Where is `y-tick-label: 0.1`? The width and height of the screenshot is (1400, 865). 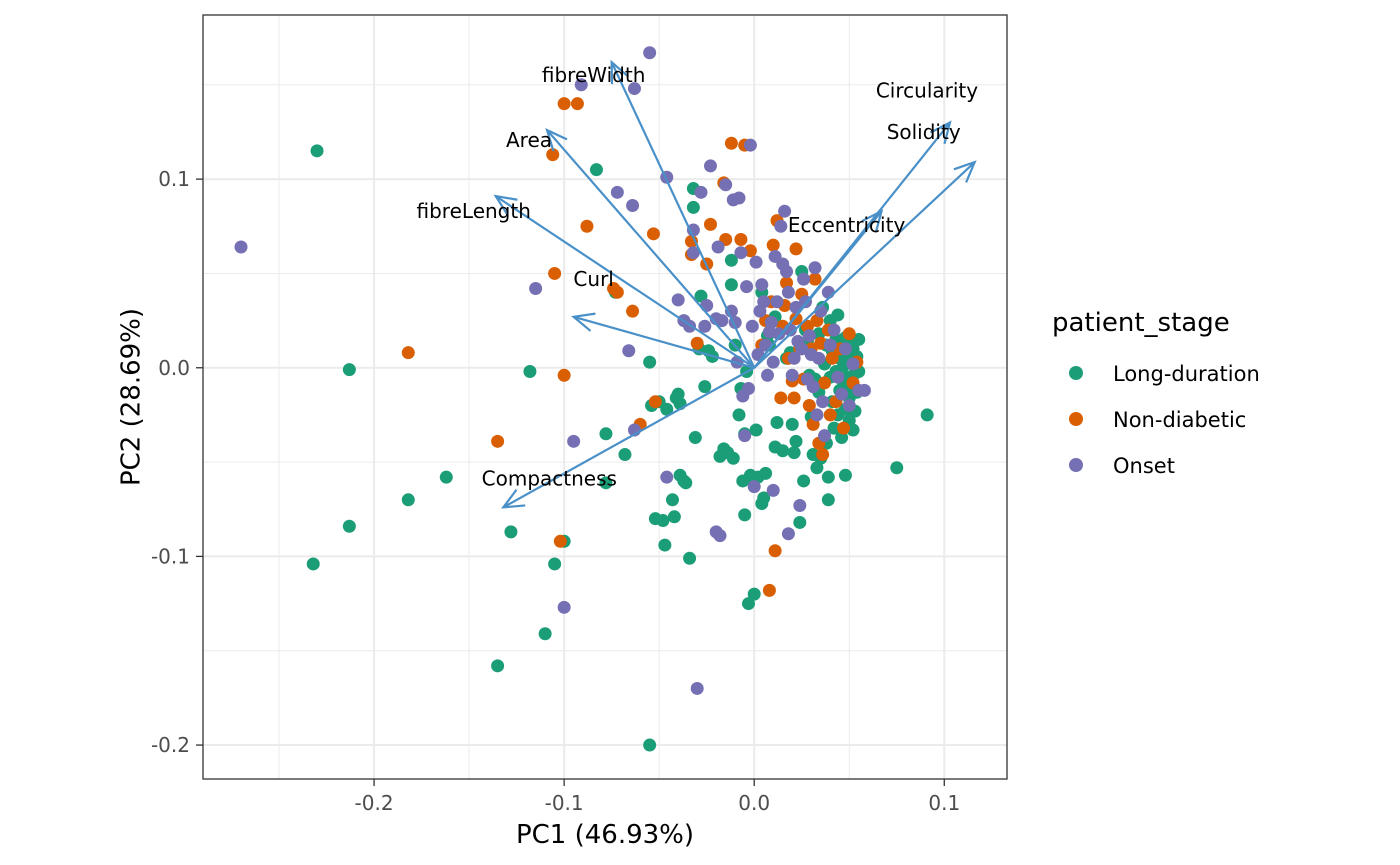
y-tick-label: 0.1 is located at coordinates (174, 179).